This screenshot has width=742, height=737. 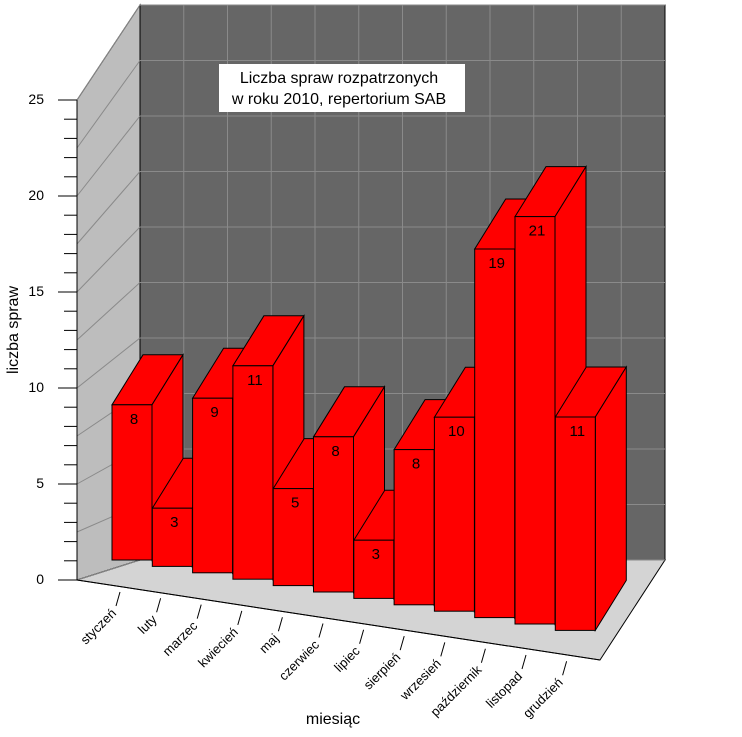 I want to click on chart-title-line-1: Liczba spraw rozpatrzonych, so click(x=339, y=78).